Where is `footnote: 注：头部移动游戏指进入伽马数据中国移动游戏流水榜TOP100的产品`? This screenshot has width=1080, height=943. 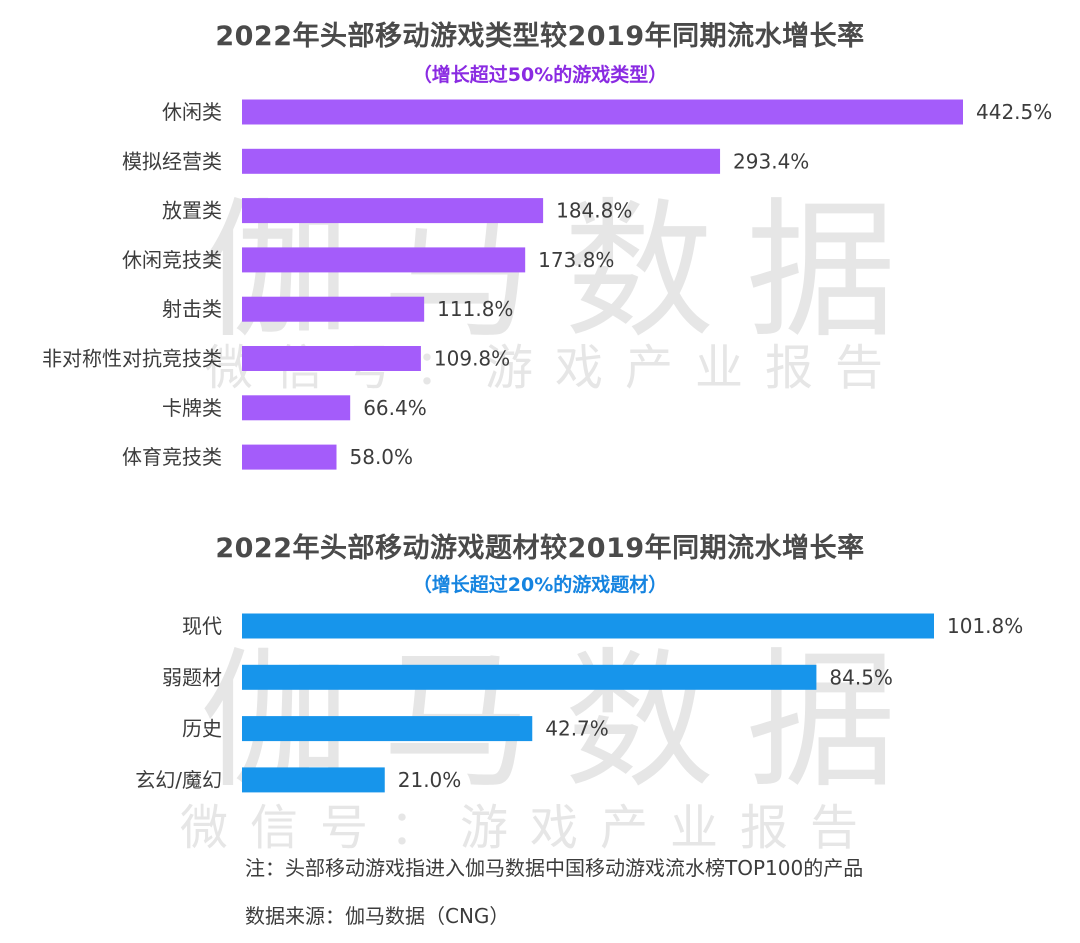 footnote: 注：头部移动游戏指进入伽马数据中国移动游戏流水榜TOP100的产品 is located at coordinates (554, 868).